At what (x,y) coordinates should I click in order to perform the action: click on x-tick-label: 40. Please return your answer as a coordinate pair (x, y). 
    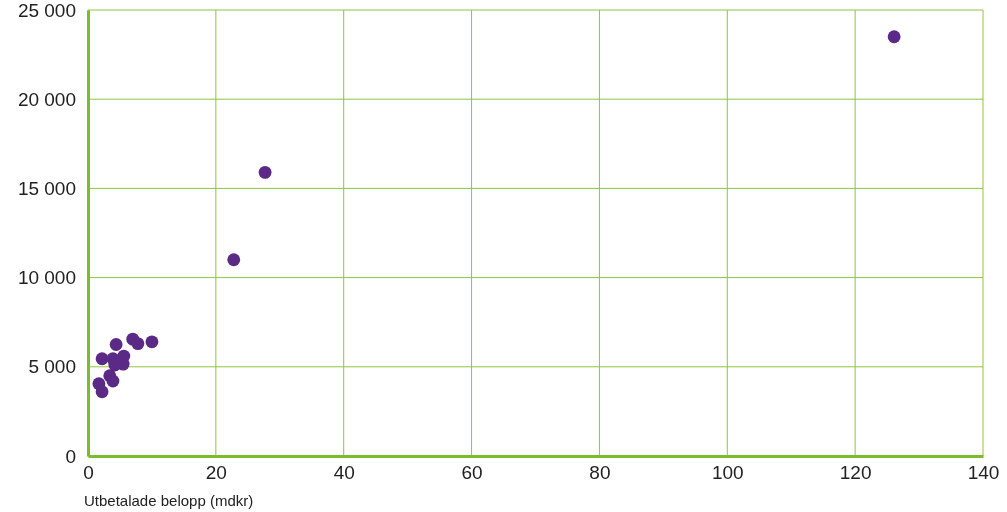
    Looking at the image, I should click on (344, 473).